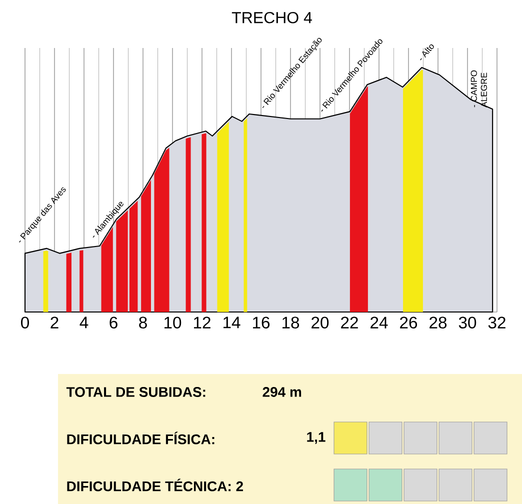 The width and height of the screenshot is (522, 504). I want to click on text: 294 m, so click(282, 392).